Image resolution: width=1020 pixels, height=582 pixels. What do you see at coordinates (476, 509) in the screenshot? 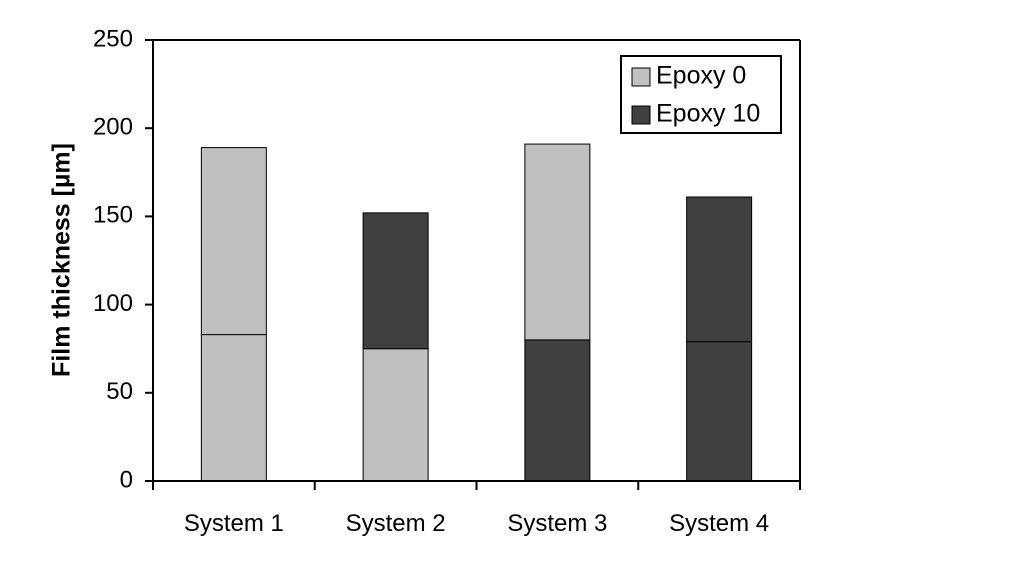
I see `x-ticks-group: System 1 System 2 System 3 System 4` at bounding box center [476, 509].